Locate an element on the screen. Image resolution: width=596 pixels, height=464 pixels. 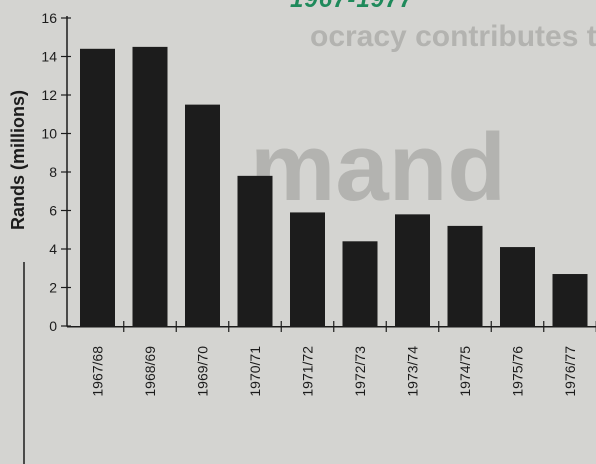
y-tick-label: 14 is located at coordinates (49, 57).